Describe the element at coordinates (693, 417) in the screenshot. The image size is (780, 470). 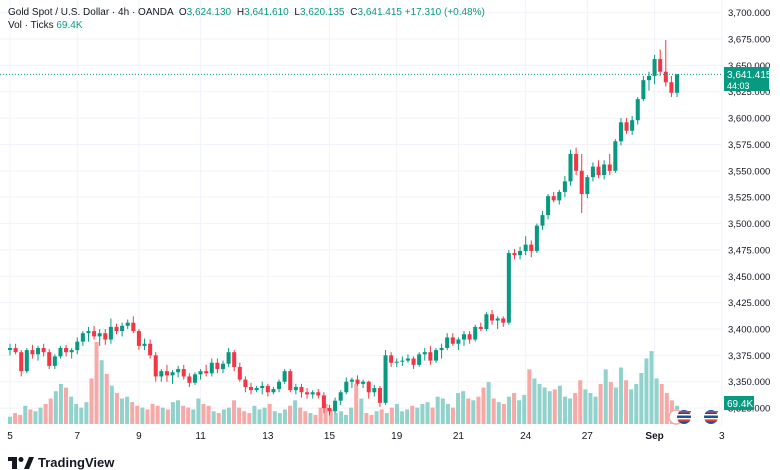
I see `economic-event-markers` at that location.